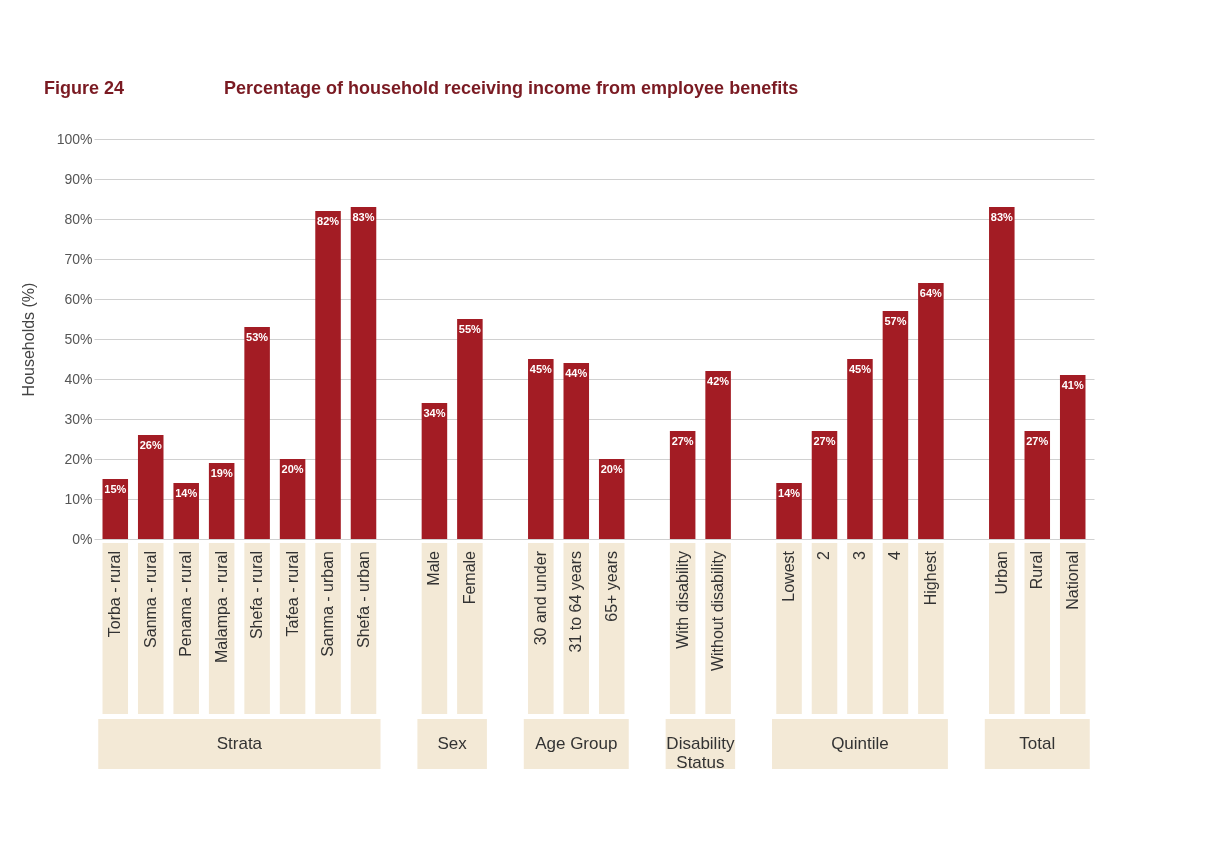 This screenshot has width=1218, height=865. What do you see at coordinates (859, 555) in the screenshot?
I see `x-tick-label: 3` at bounding box center [859, 555].